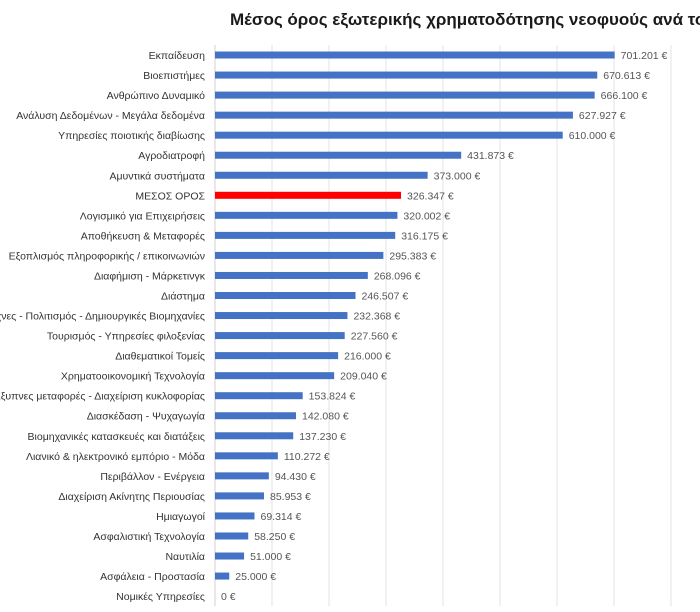 The width and height of the screenshot is (700, 612). Describe the element at coordinates (110, 116) in the screenshot. I see `category-label: Ανάλυση Δεδομένων - Μεγάλα δεδομένα` at that location.